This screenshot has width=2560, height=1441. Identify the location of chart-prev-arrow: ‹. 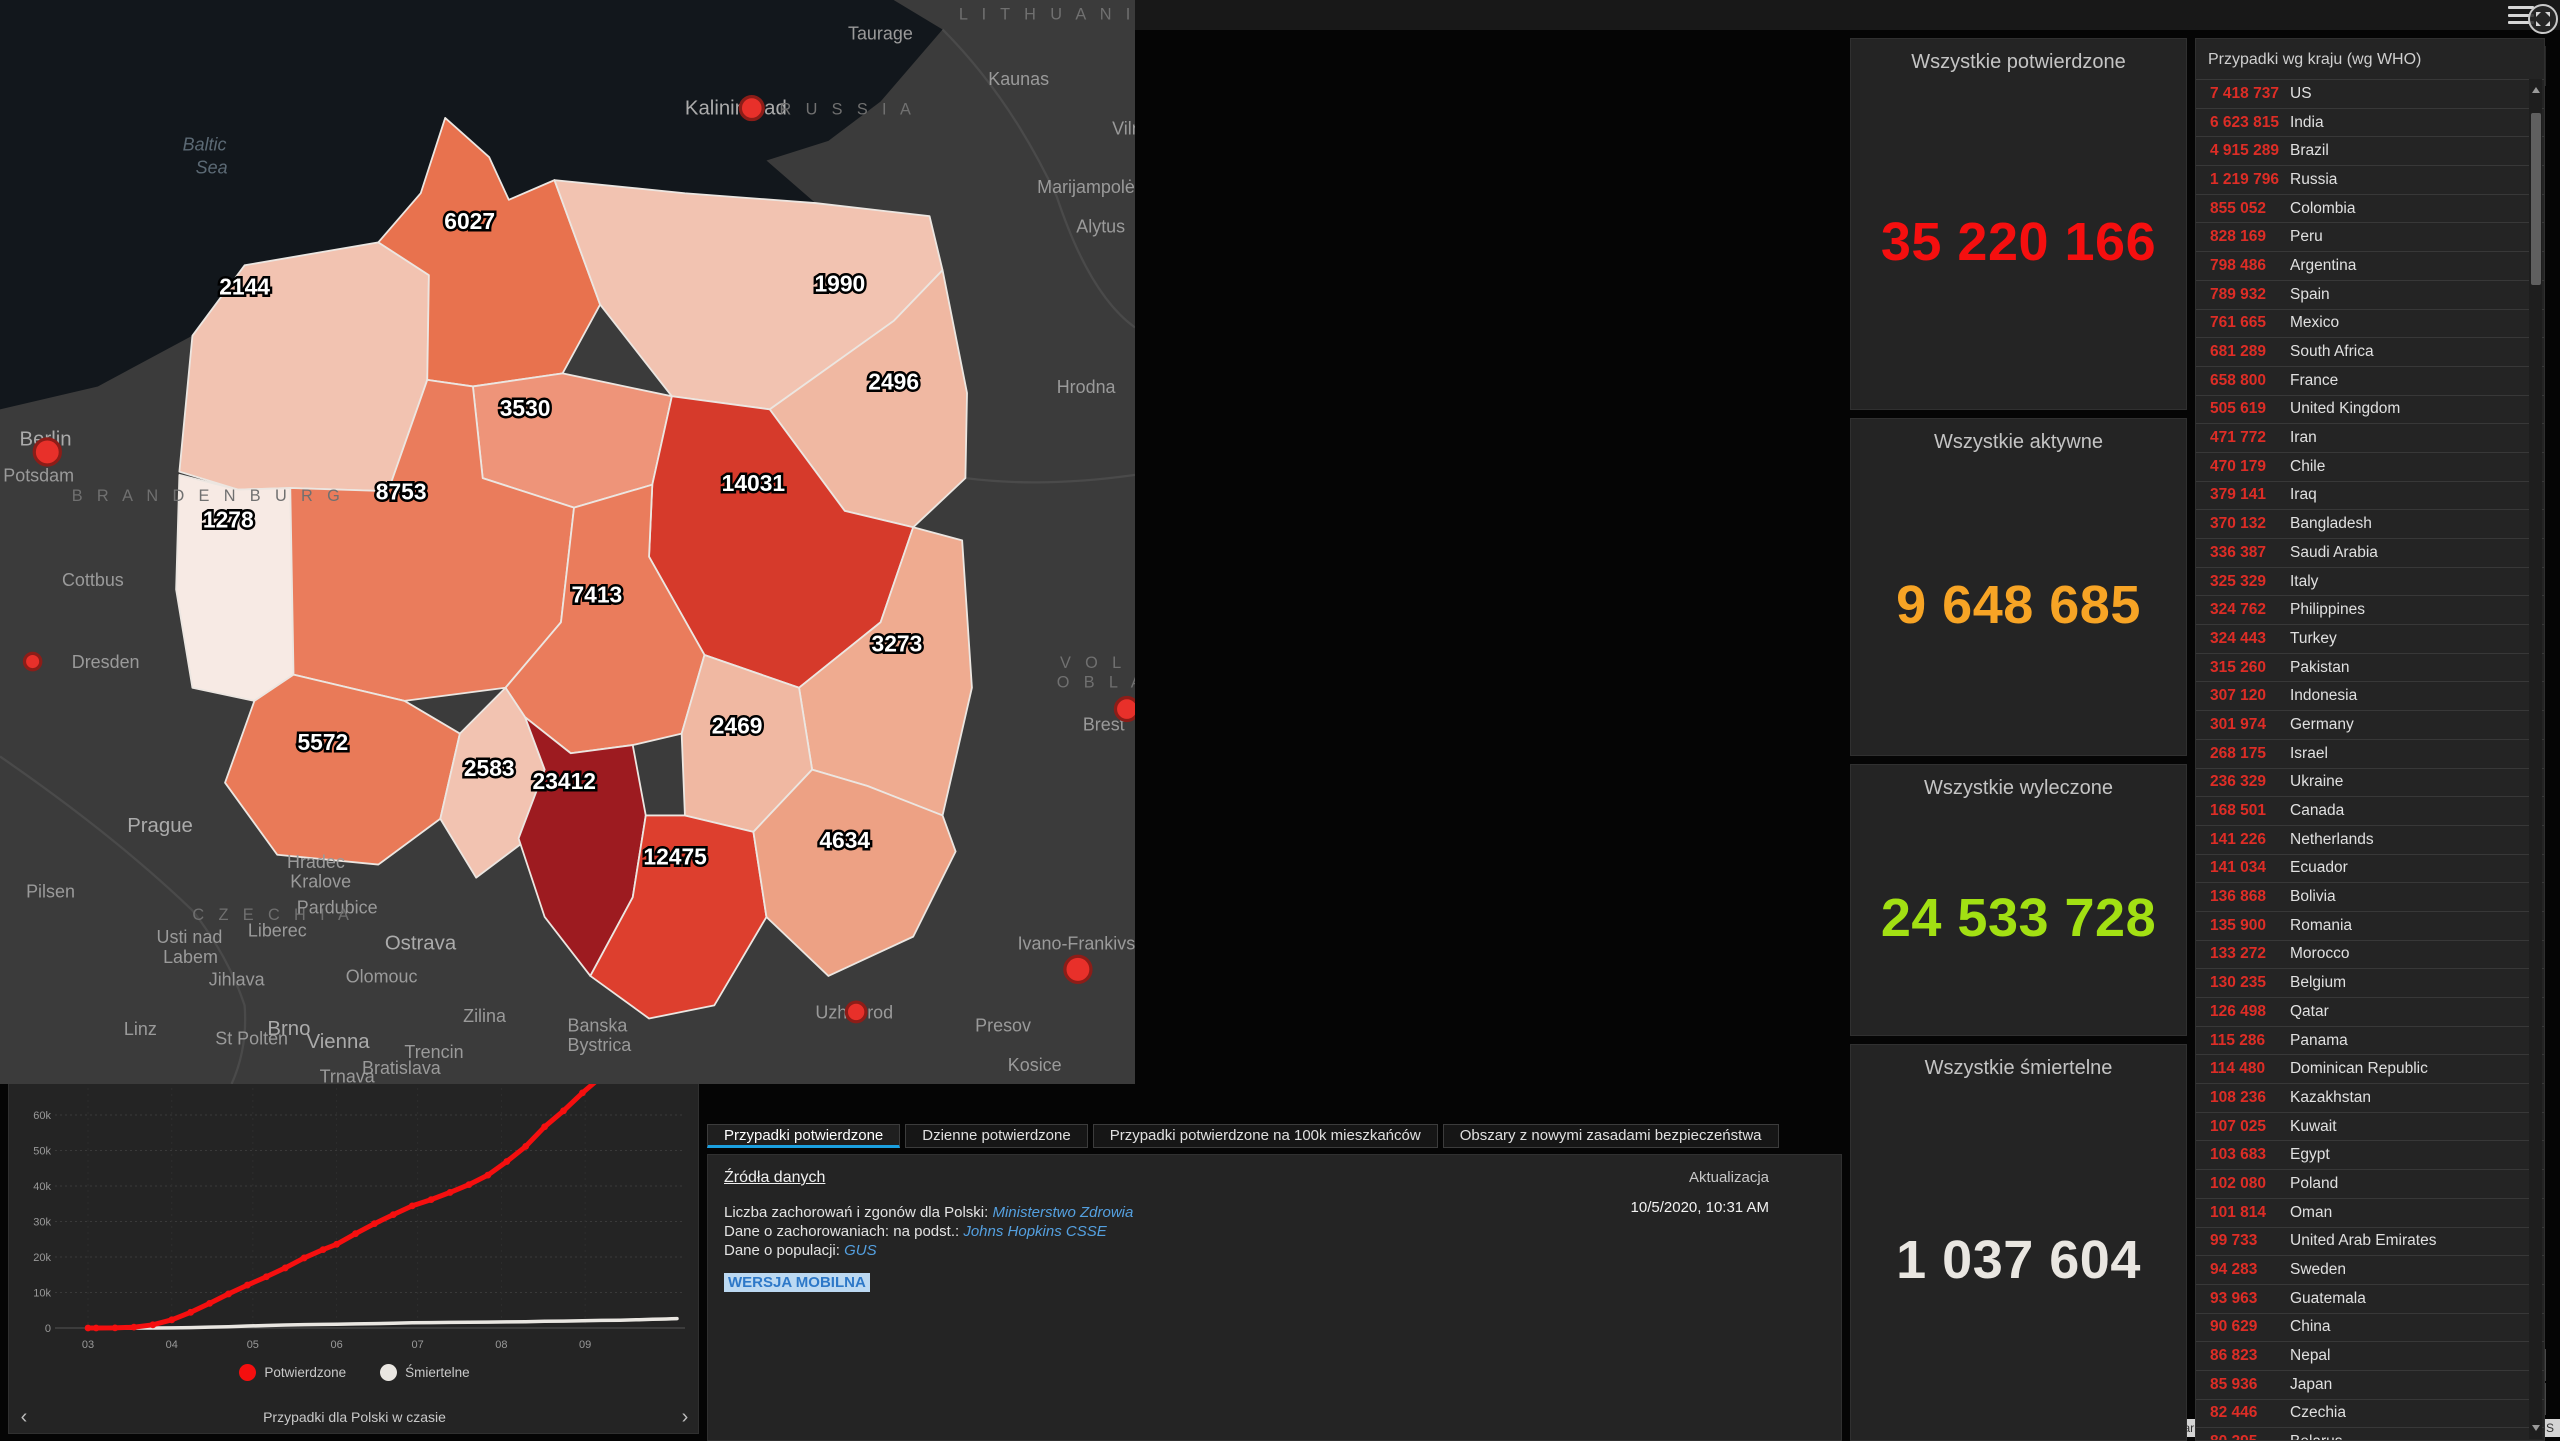
(24, 1417).